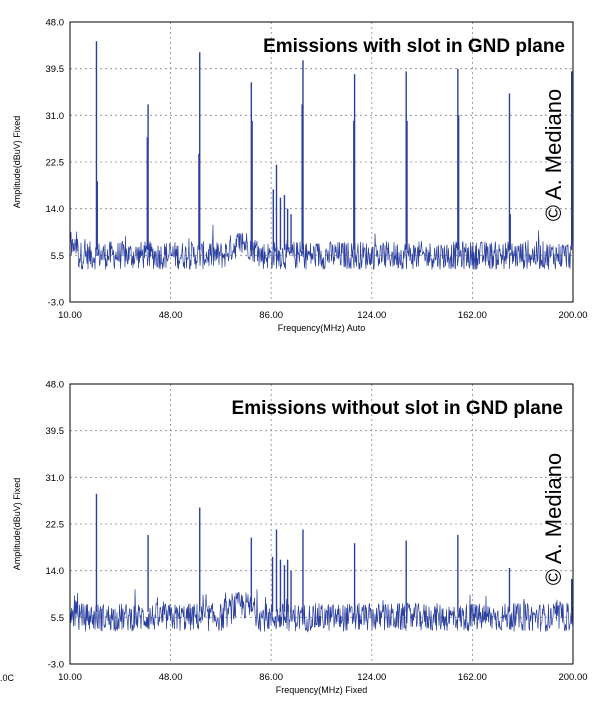  I want to click on chart-1-watermark: © A. Mediano, so click(553, 155).